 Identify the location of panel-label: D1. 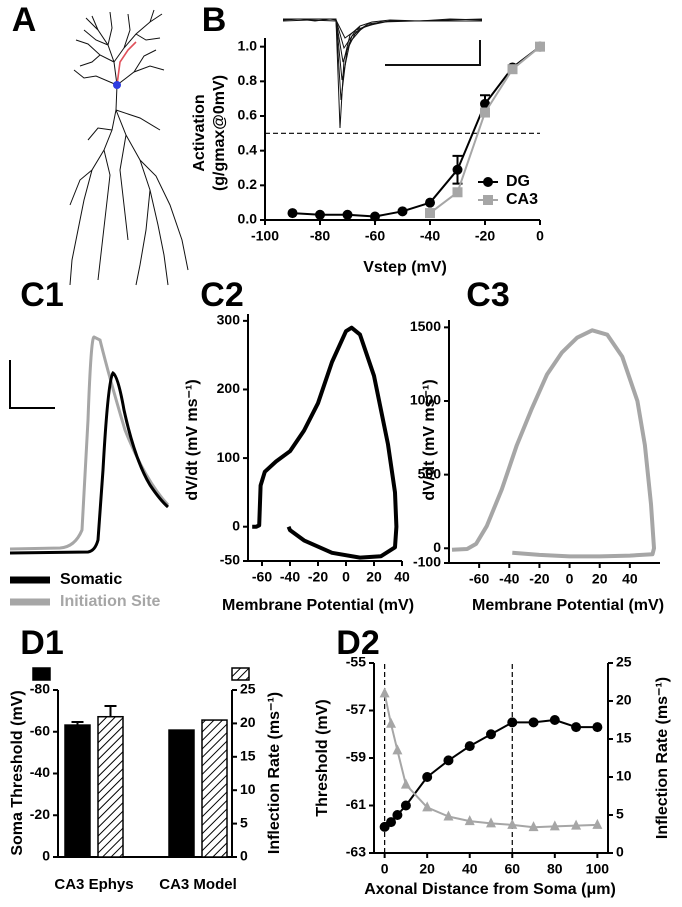
(41, 643).